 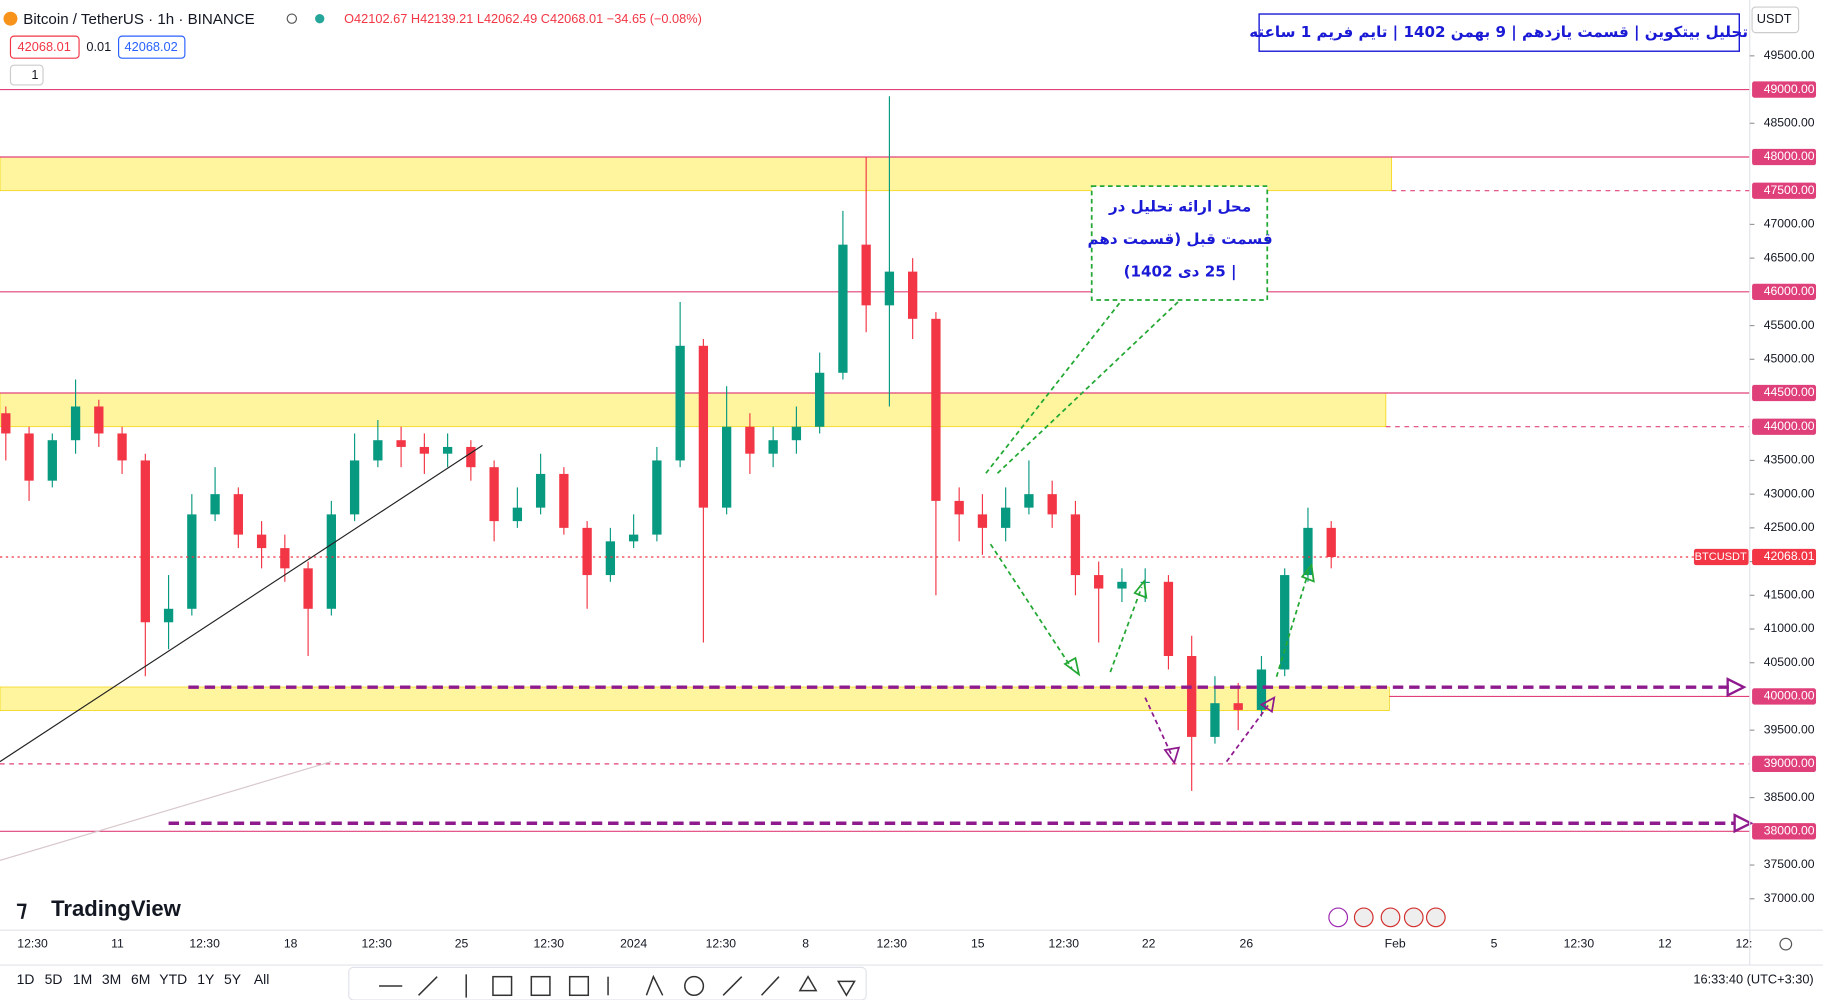 I want to click on settings-icon, so click(x=1786, y=944).